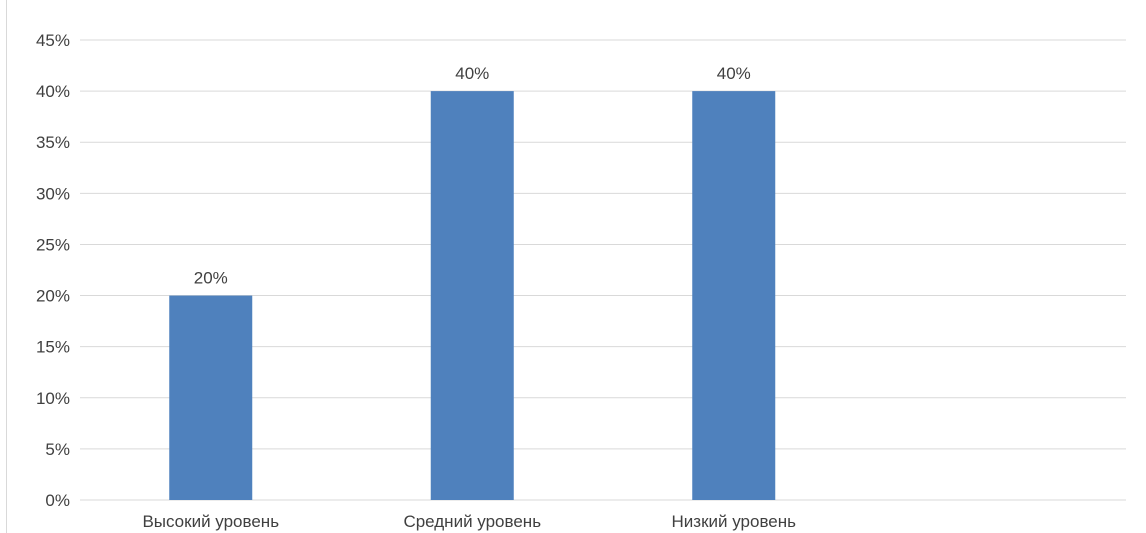 The image size is (1146, 533). I want to click on y-tick-label: 15%, so click(53, 347).